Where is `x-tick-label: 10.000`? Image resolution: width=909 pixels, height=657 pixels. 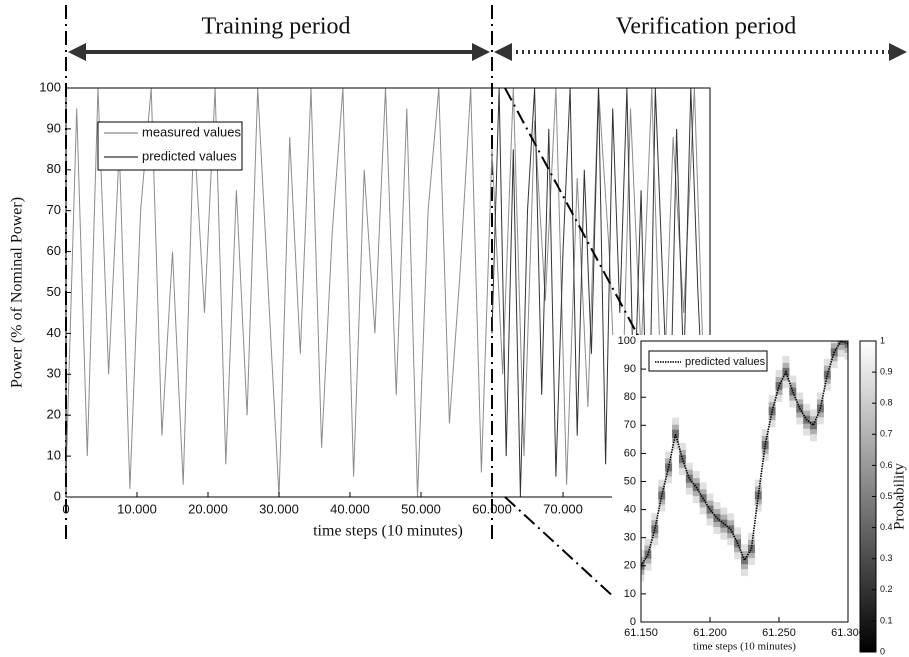
x-tick-label: 10.000 is located at coordinates (137, 508).